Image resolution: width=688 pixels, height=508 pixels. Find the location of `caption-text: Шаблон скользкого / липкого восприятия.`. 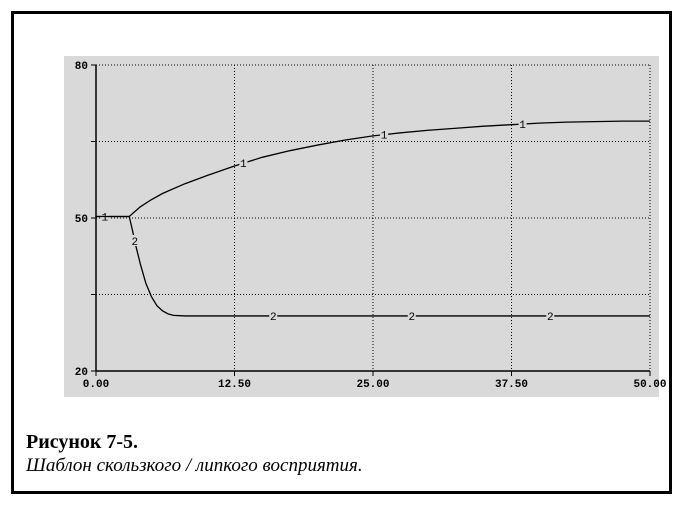

caption-text: Шаблон скользкого / липкого восприятия. is located at coordinates (194, 465).